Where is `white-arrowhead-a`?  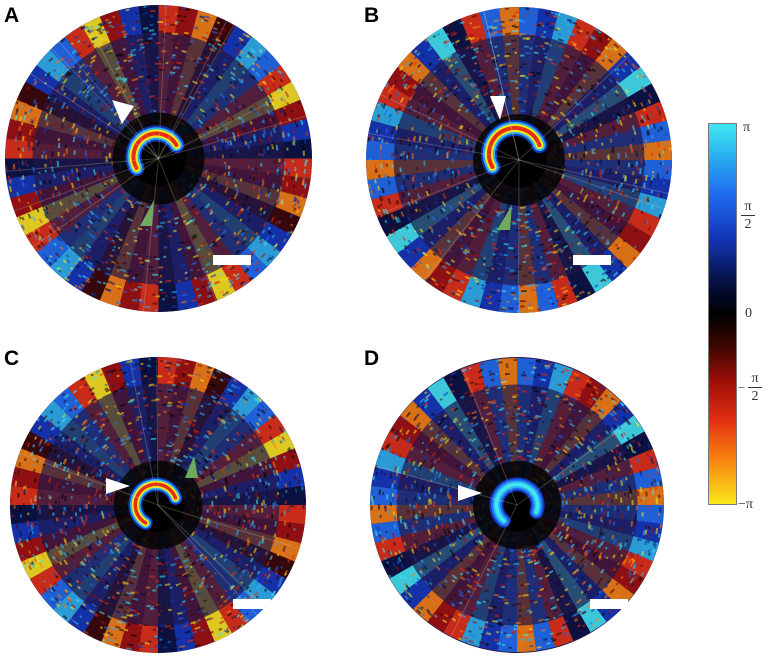 white-arrowhead-a is located at coordinates (123, 112).